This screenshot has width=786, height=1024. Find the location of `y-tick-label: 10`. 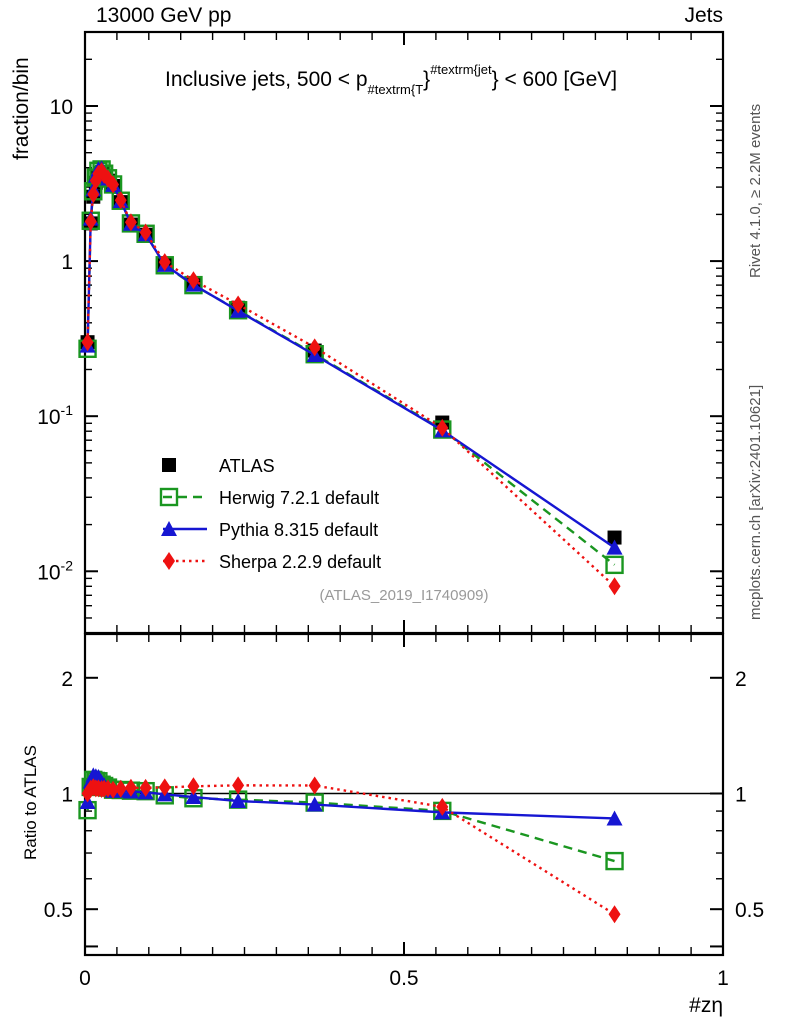

y-tick-label: 10 is located at coordinates (61, 107).